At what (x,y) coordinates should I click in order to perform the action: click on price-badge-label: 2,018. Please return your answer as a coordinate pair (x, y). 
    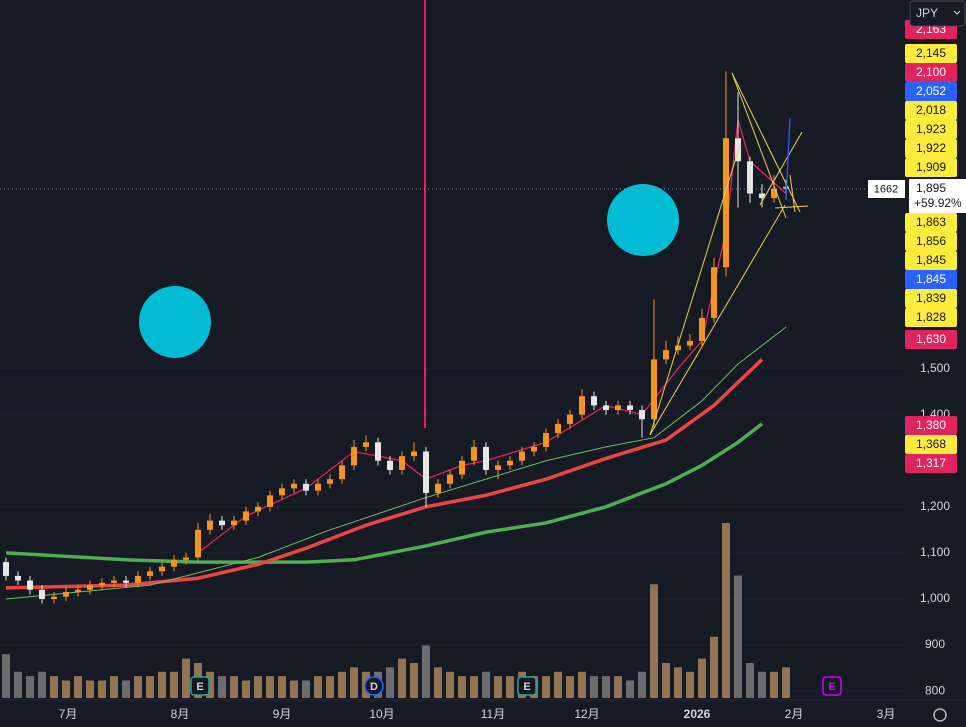
    Looking at the image, I should click on (931, 110).